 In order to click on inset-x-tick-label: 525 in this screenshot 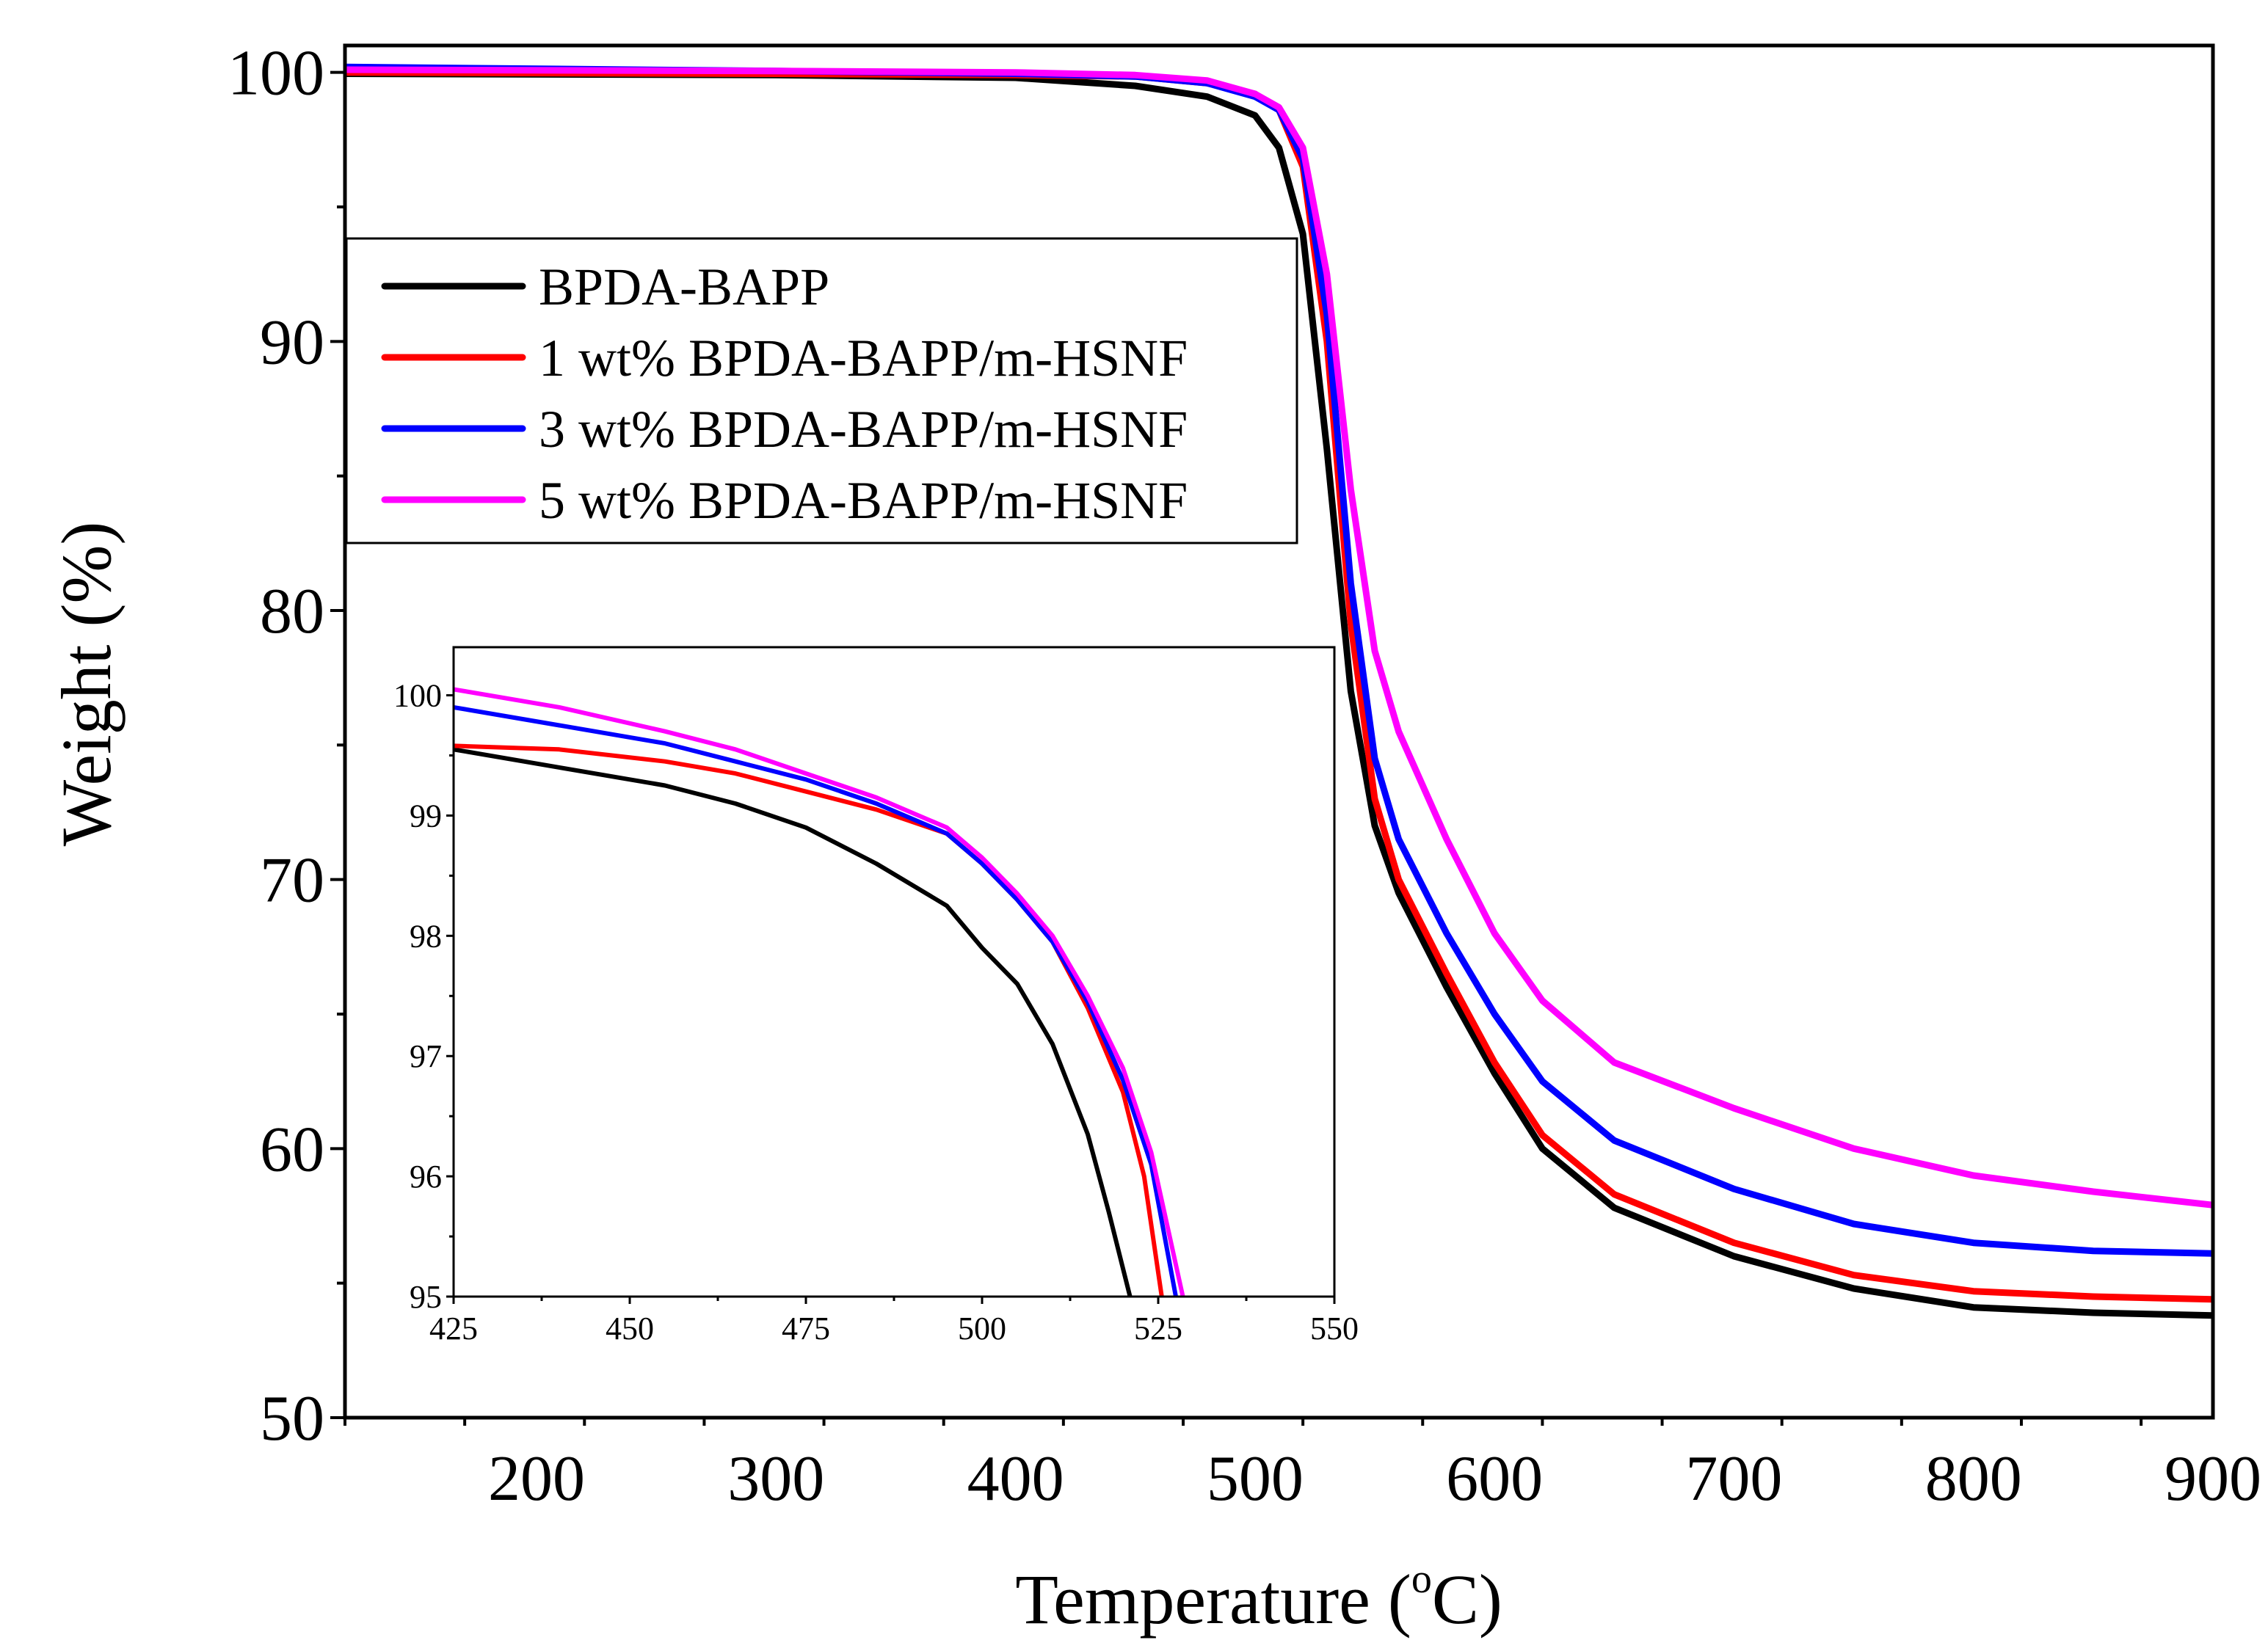, I will do `click(1158, 1328)`.